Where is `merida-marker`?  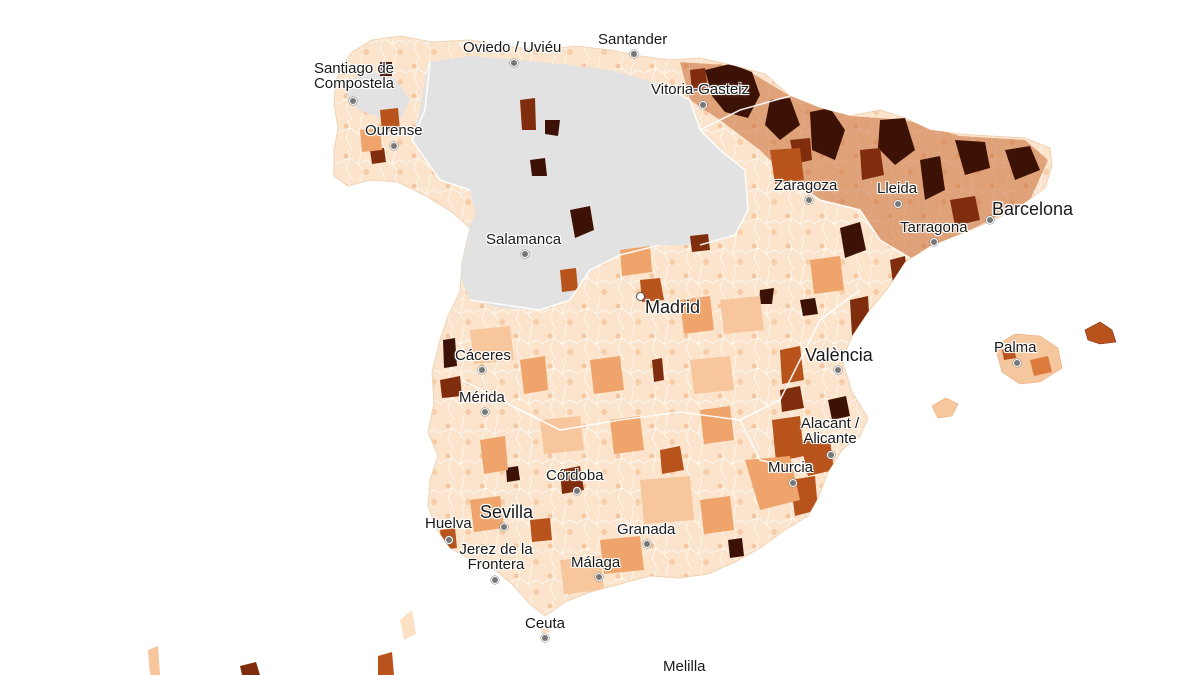 merida-marker is located at coordinates (485, 412).